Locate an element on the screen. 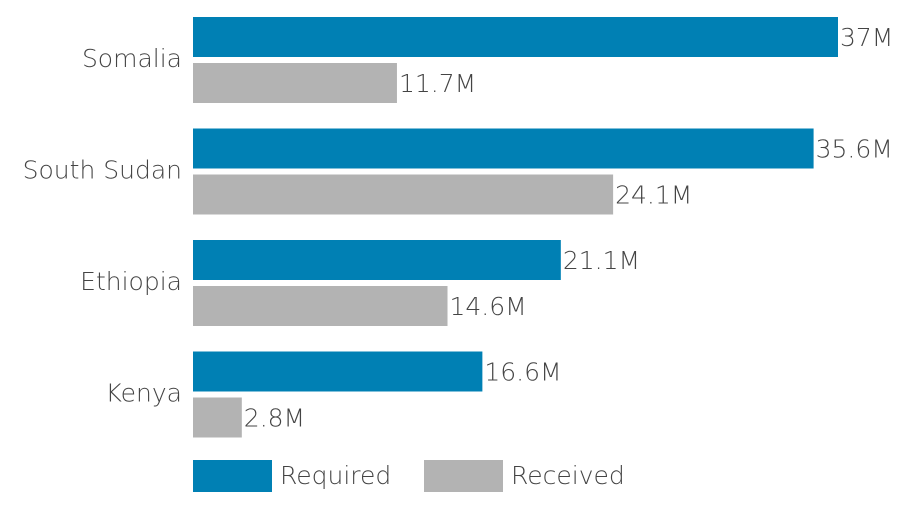  category-label: Kenya is located at coordinates (144, 393).